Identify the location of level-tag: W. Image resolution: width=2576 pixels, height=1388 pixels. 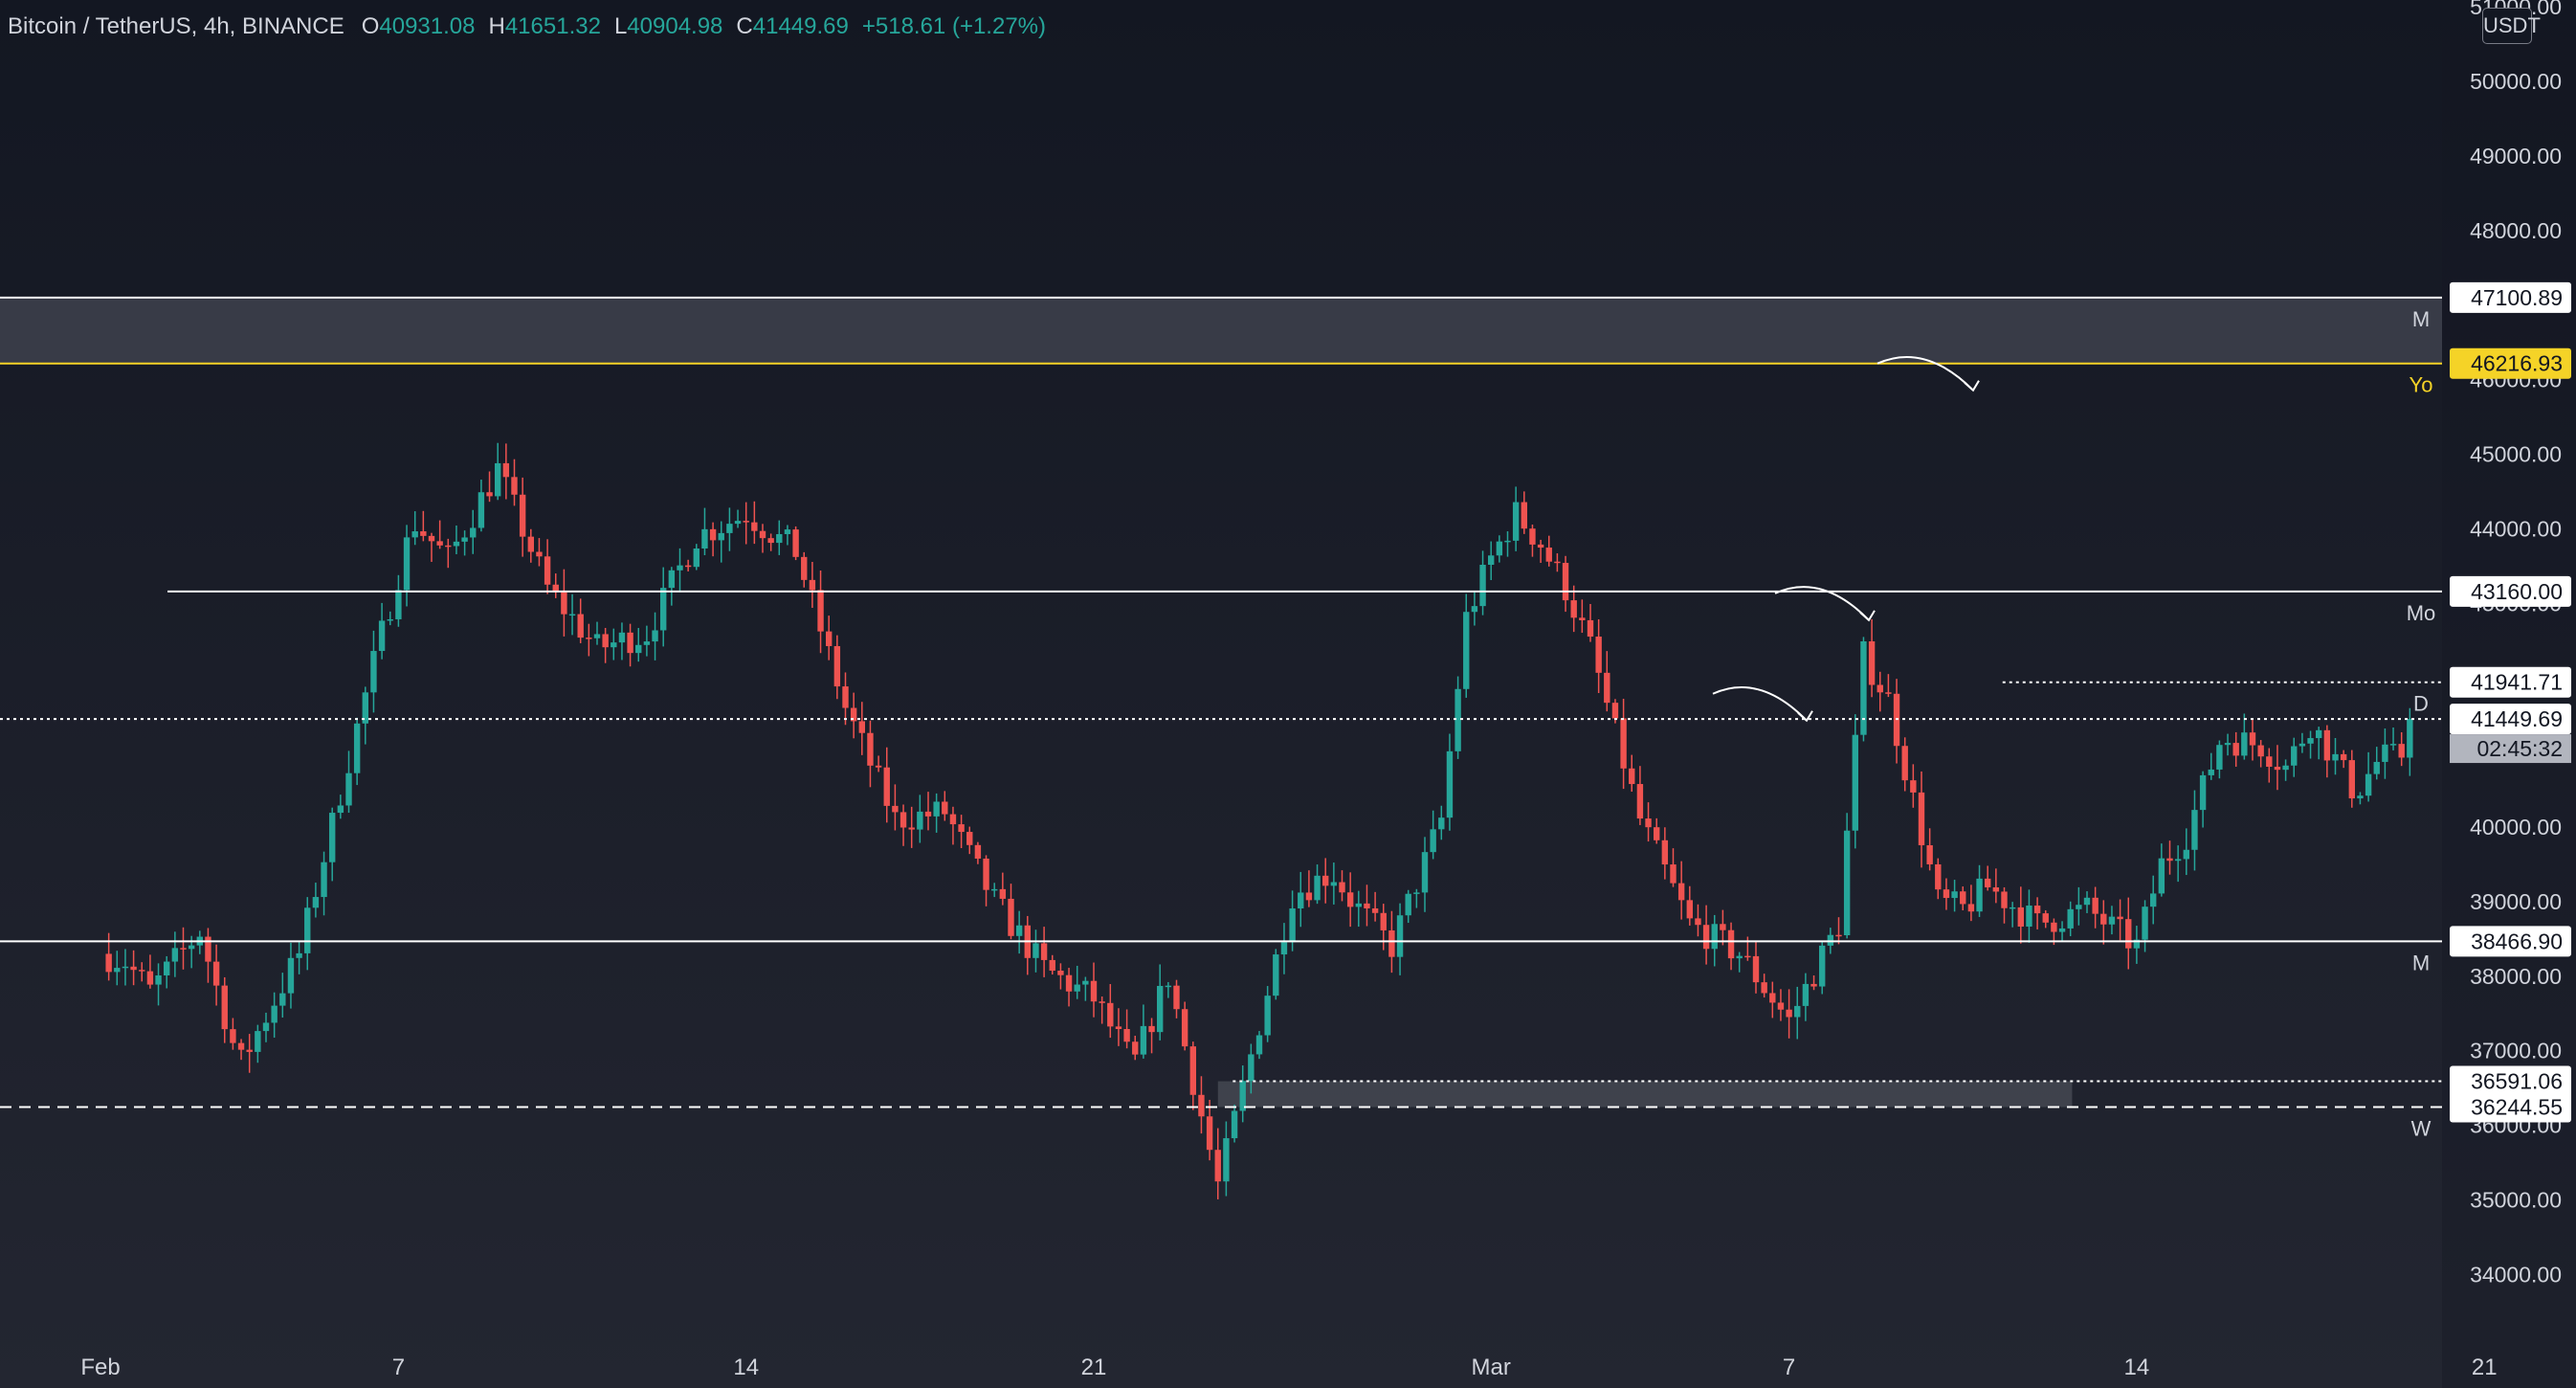
(2421, 1129).